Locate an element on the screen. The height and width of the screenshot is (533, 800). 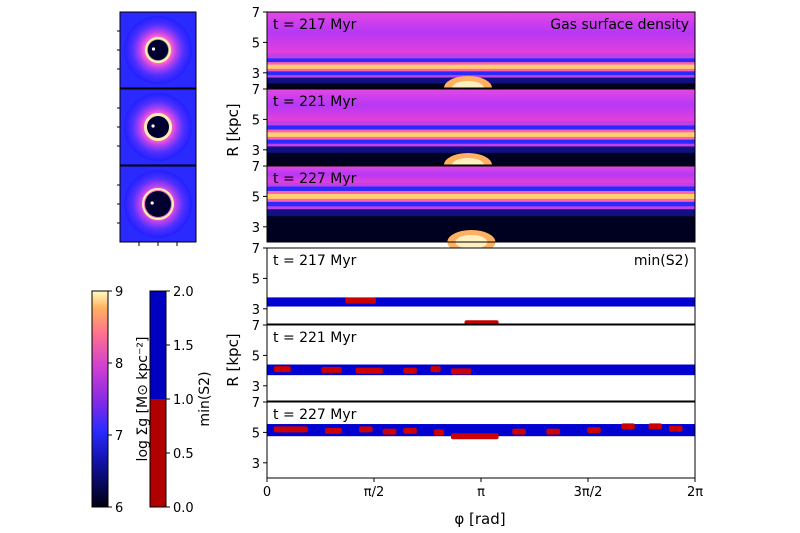
gas-panel-2: 3 5 7 t = 221 Myr is located at coordinates (474, 130).